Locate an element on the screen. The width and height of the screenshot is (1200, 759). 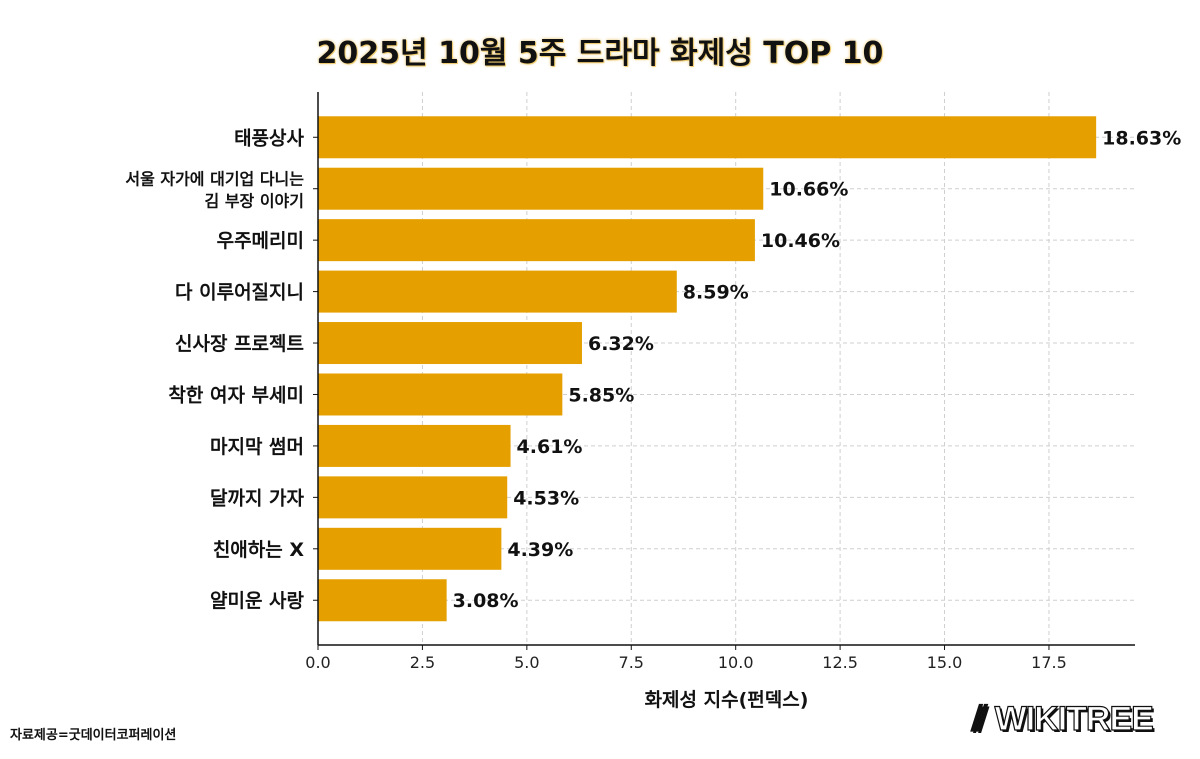
y-tick-label: 착한 여자 부세미 is located at coordinates (236, 395).